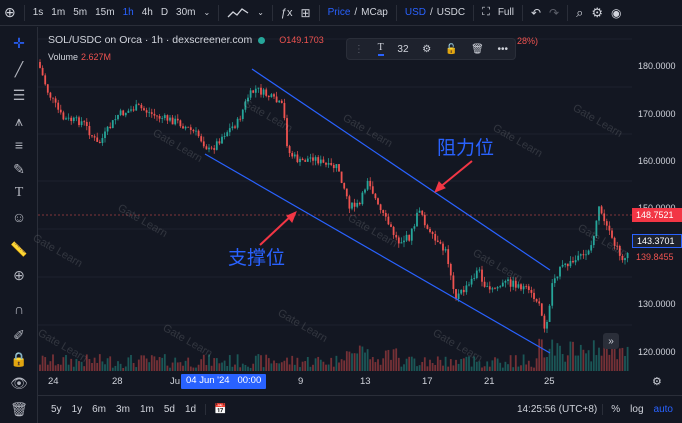 The width and height of the screenshot is (682, 423). What do you see at coordinates (380, 49) in the screenshot?
I see `text-color-icon: T` at bounding box center [380, 49].